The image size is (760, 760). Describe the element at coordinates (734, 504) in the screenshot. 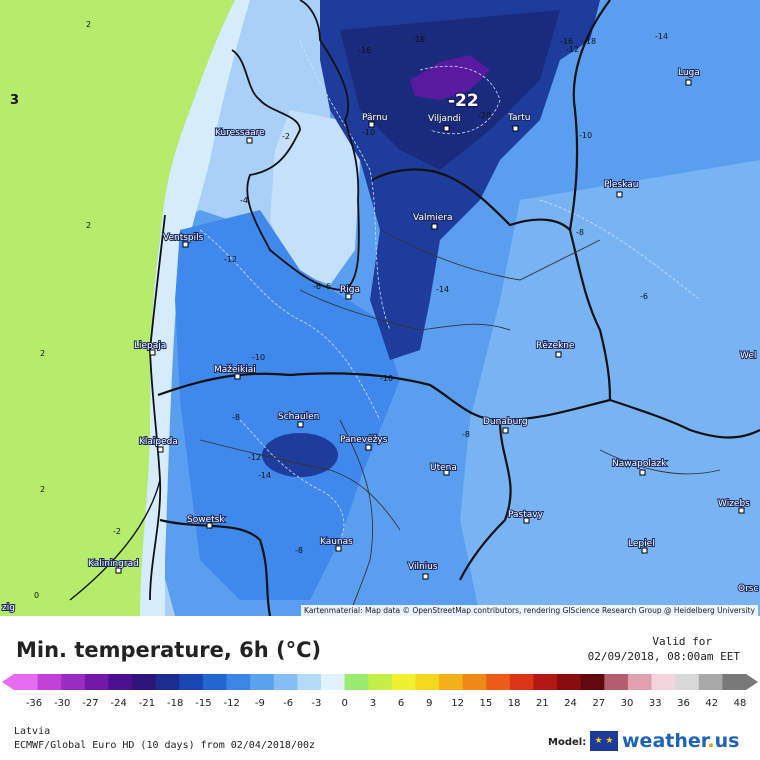

I see `city-label: Wizebs` at that location.